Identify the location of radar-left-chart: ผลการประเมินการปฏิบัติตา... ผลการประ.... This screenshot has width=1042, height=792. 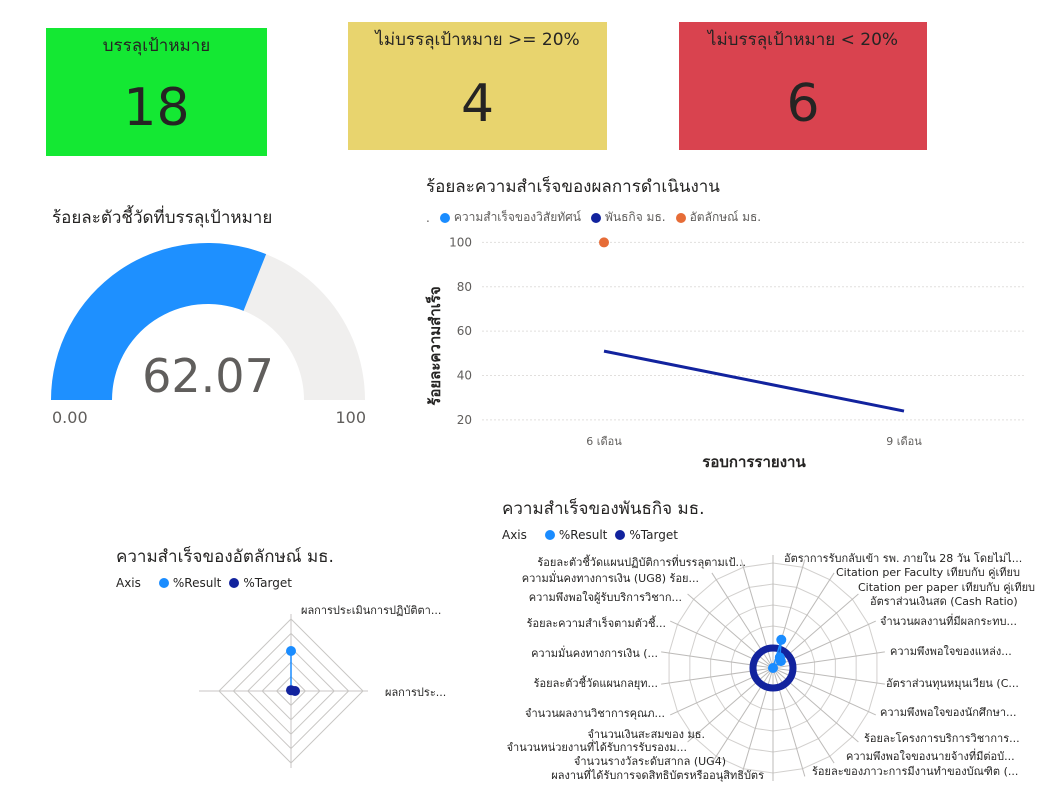
(322, 686).